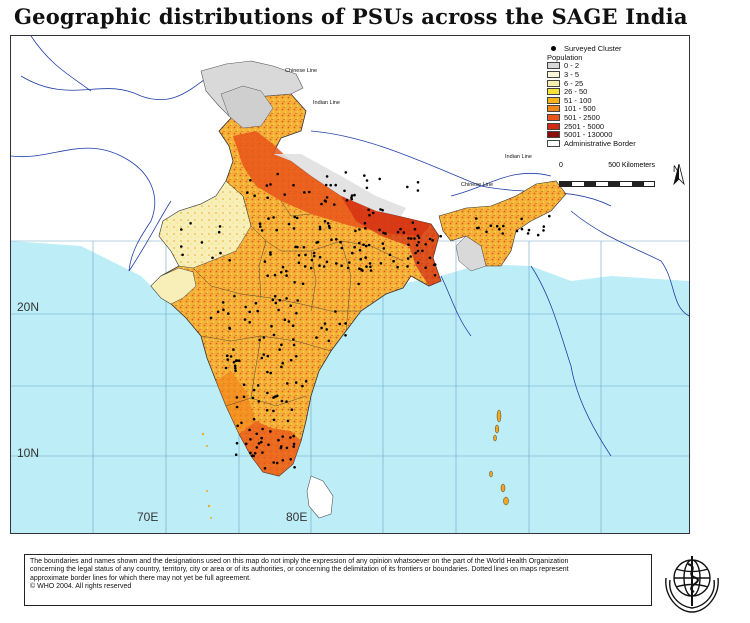 The height and width of the screenshot is (623, 750). I want to click on scale-bar: 0 500 Kilometers, so click(607, 174).